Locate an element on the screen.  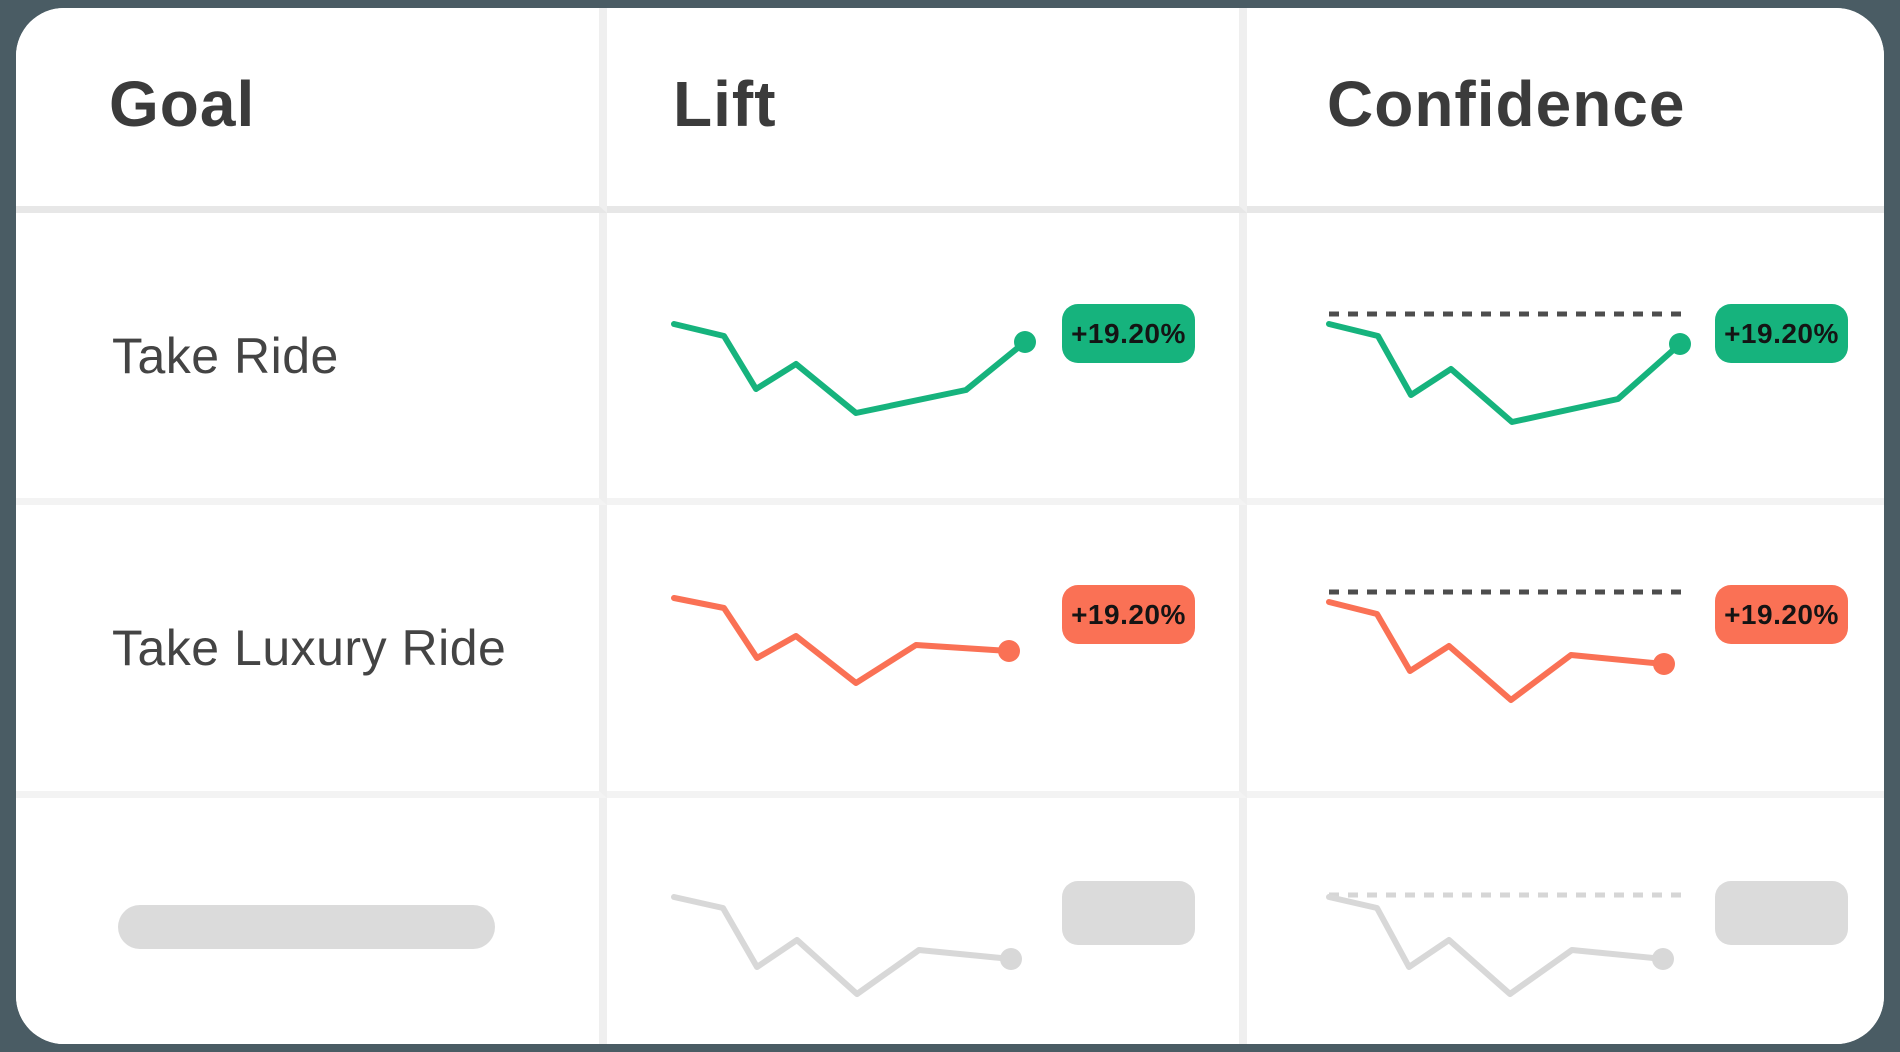
table-row-take-ride-confidence-cell: +19.20% is located at coordinates (1565, 359).